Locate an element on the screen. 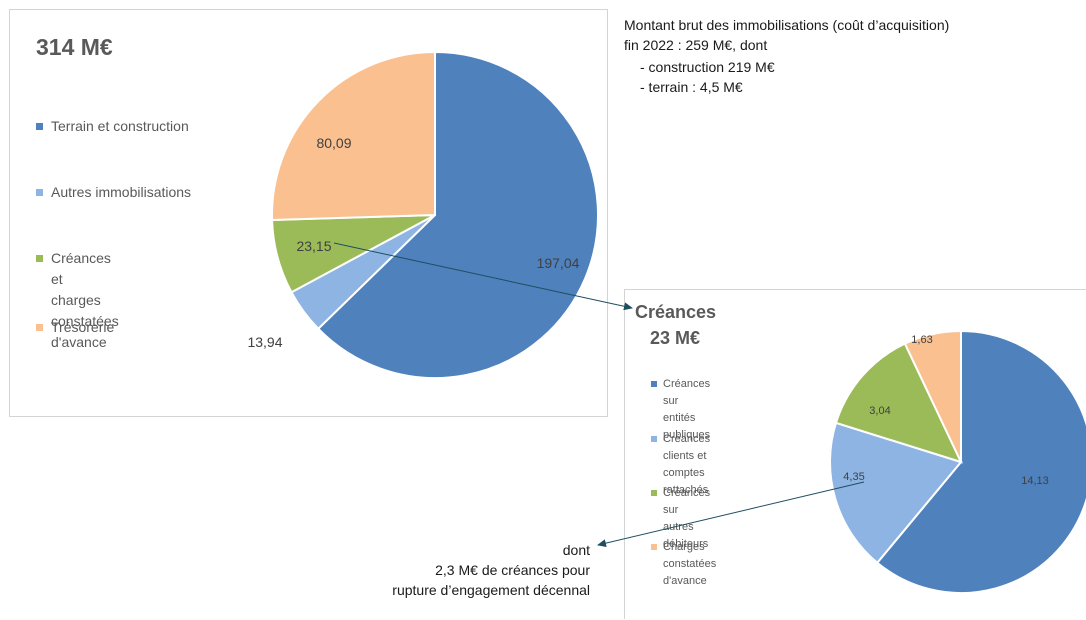 The height and width of the screenshot is (620, 1086). note-line: dont is located at coordinates (576, 550).